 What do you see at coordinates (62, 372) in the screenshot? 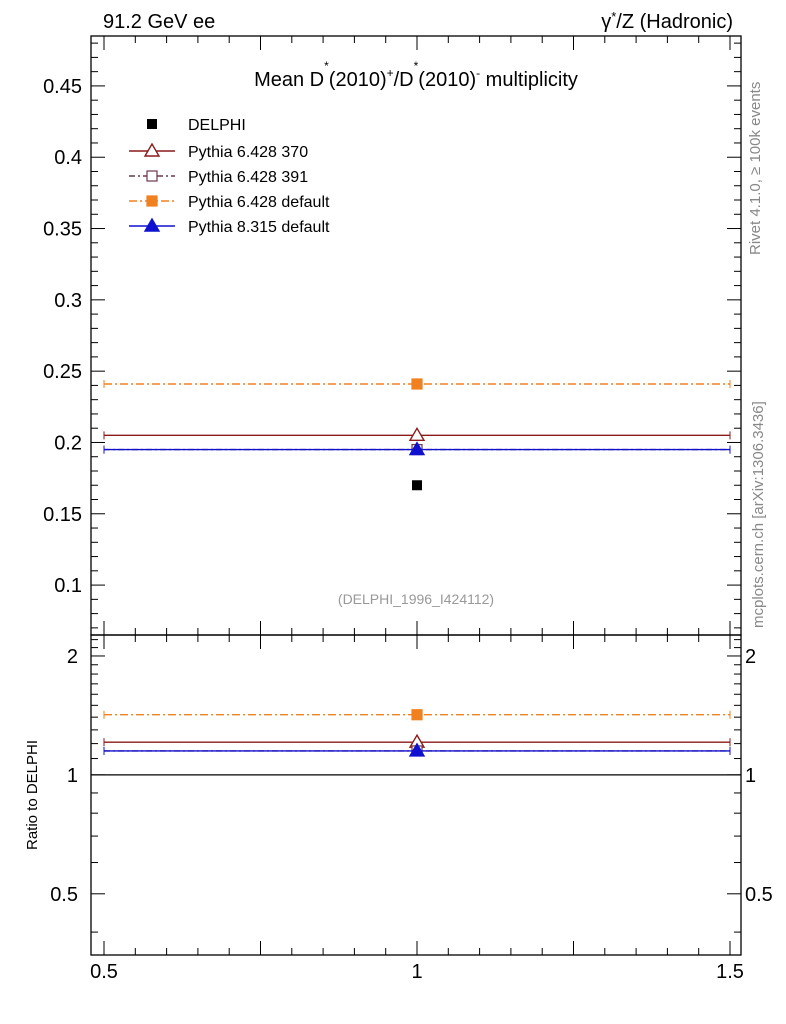
I see `main-y-tick-label: 0.25` at bounding box center [62, 372].